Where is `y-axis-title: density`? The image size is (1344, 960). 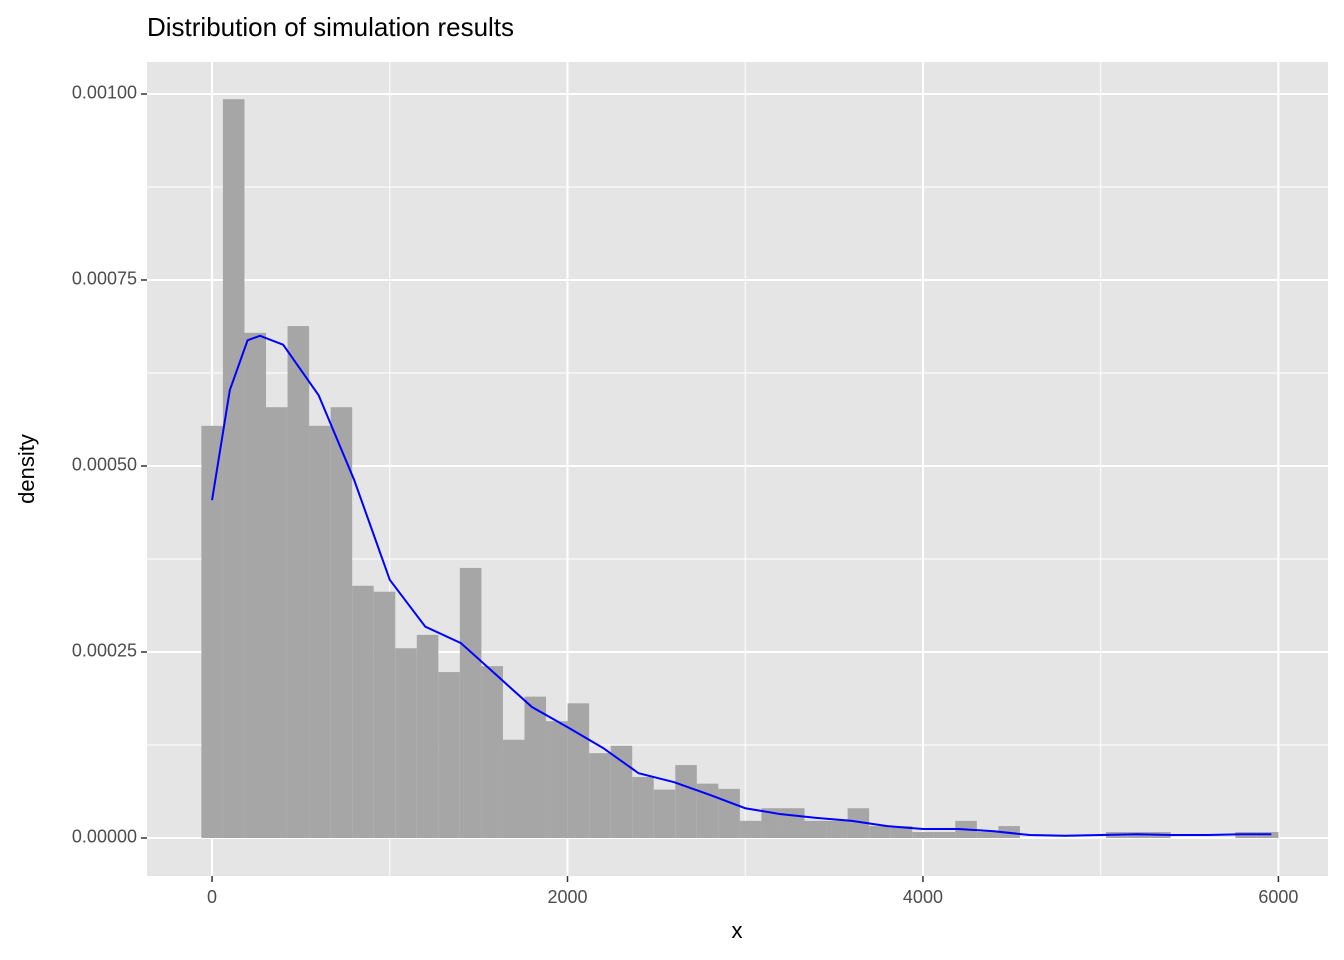
y-axis-title: density is located at coordinates (26, 469).